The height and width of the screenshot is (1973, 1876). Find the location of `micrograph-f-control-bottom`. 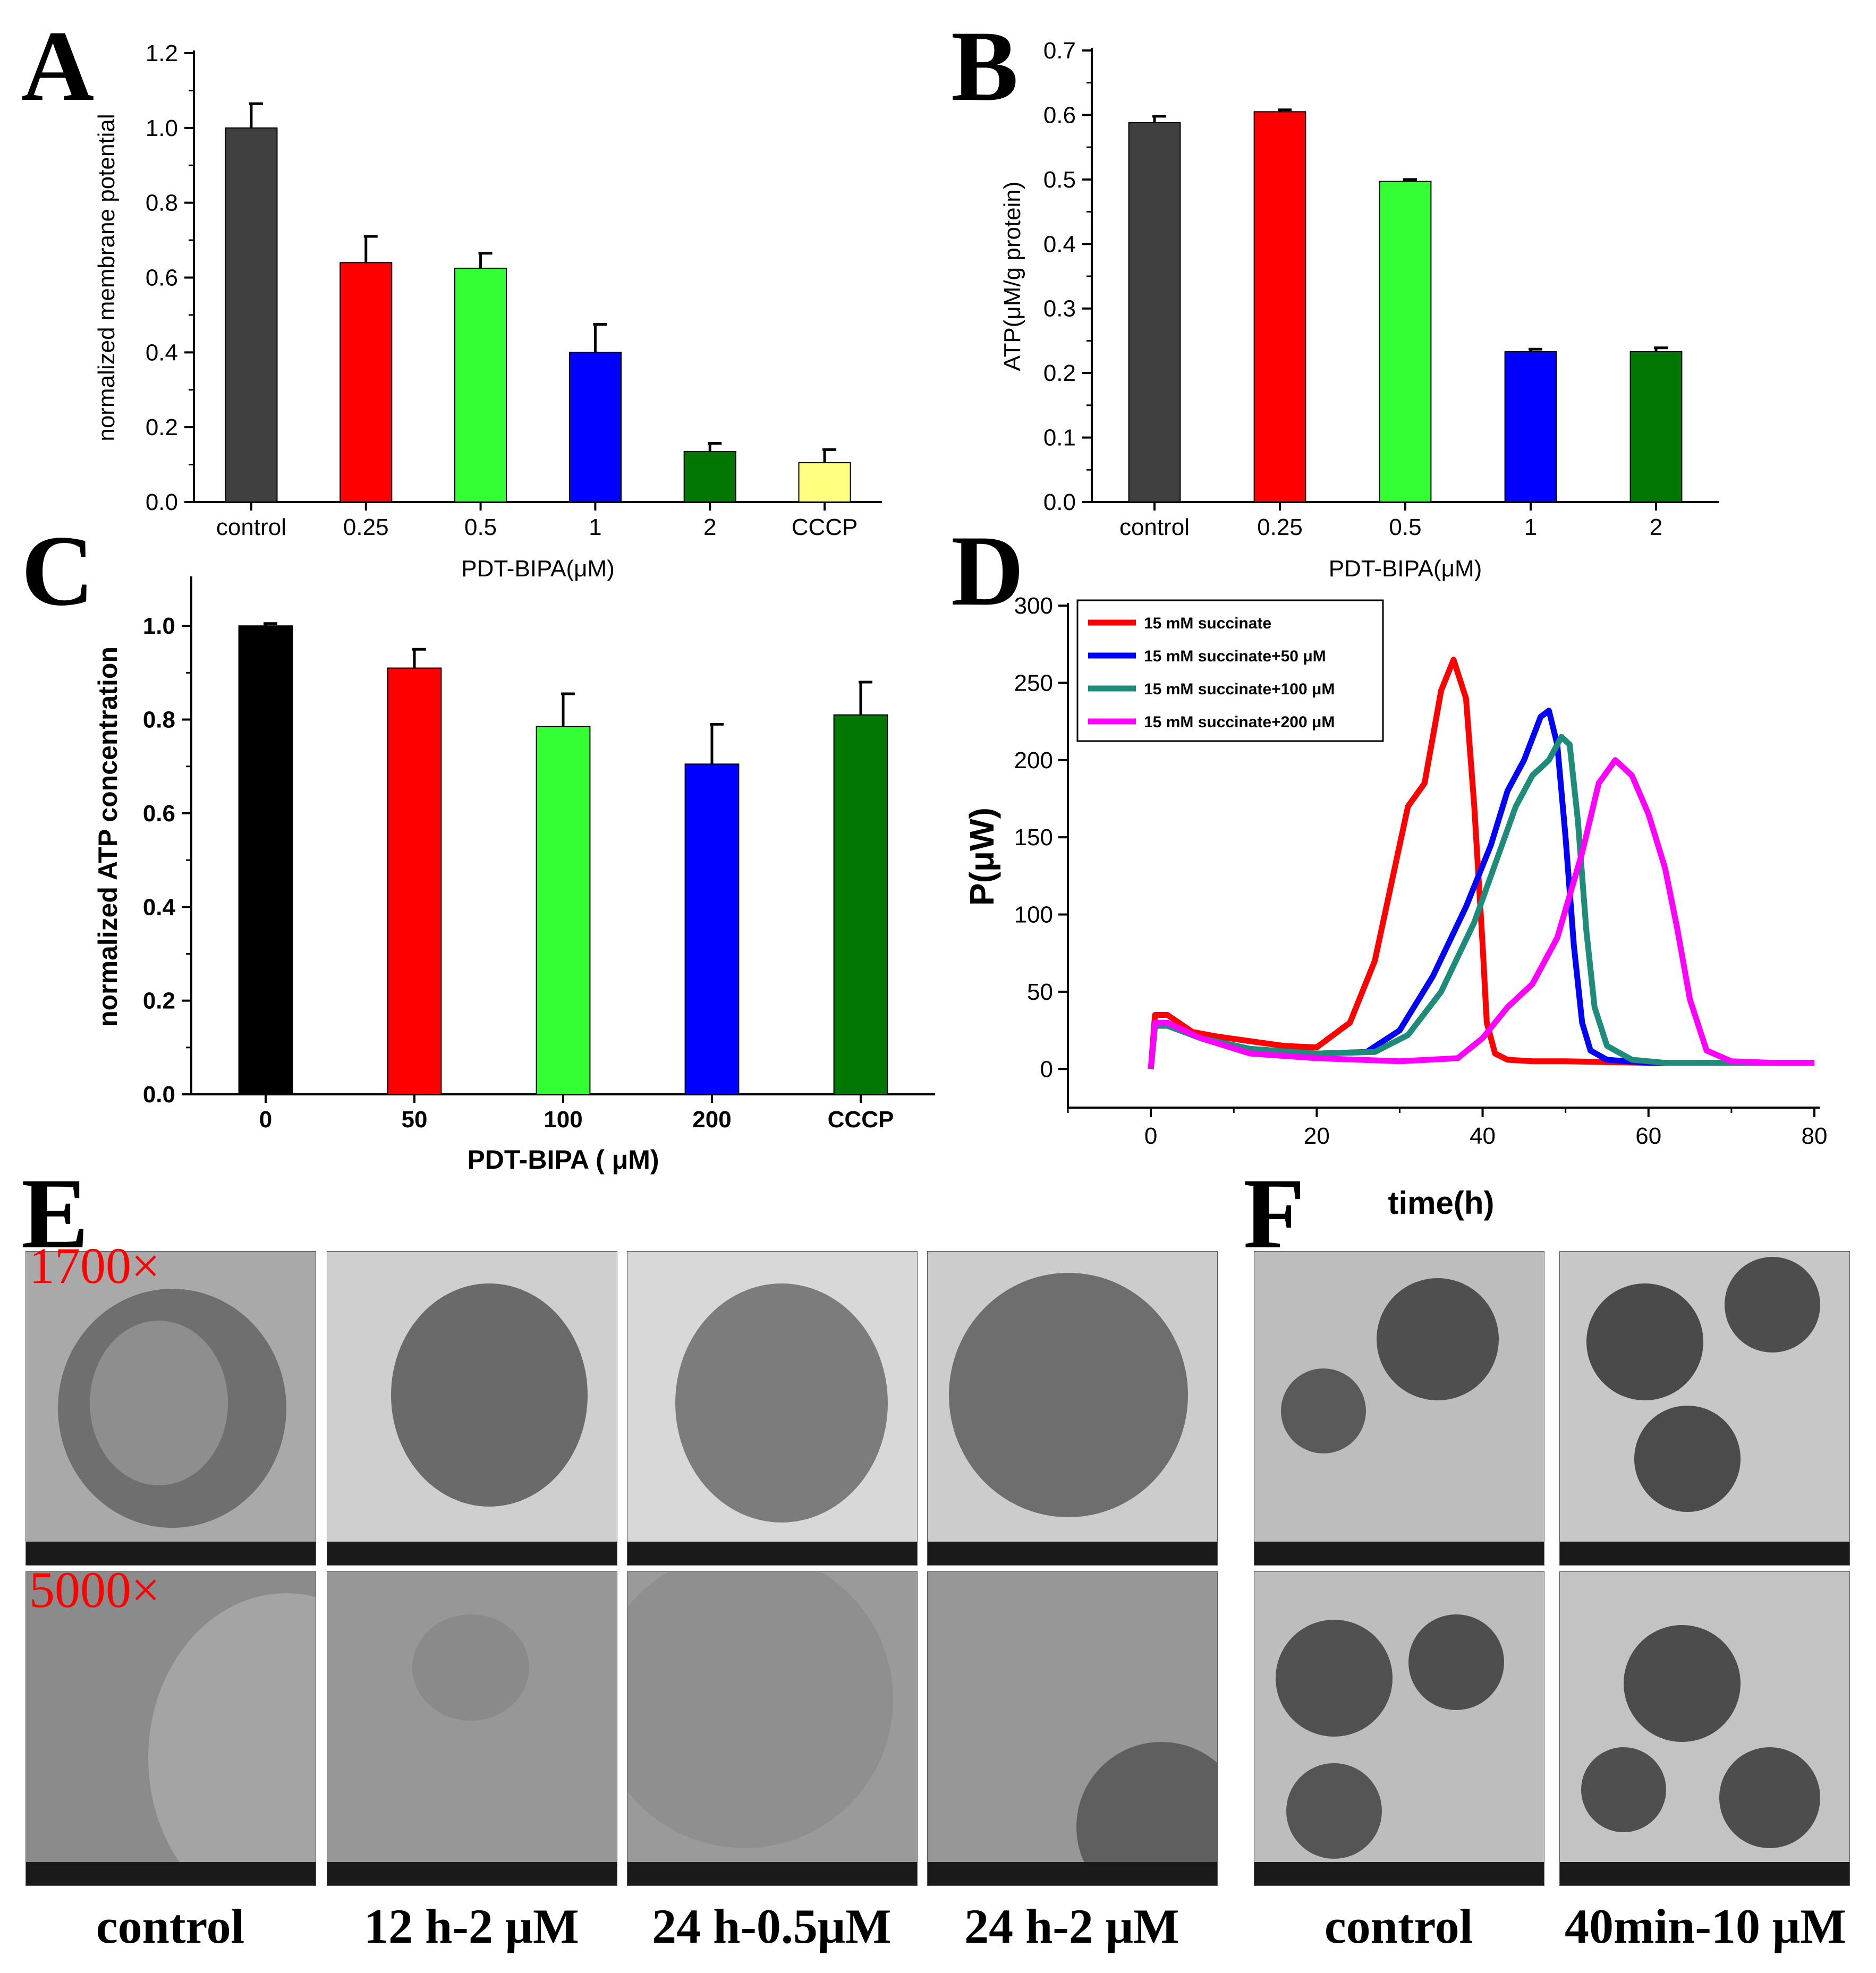

micrograph-f-control-bottom is located at coordinates (1399, 1728).